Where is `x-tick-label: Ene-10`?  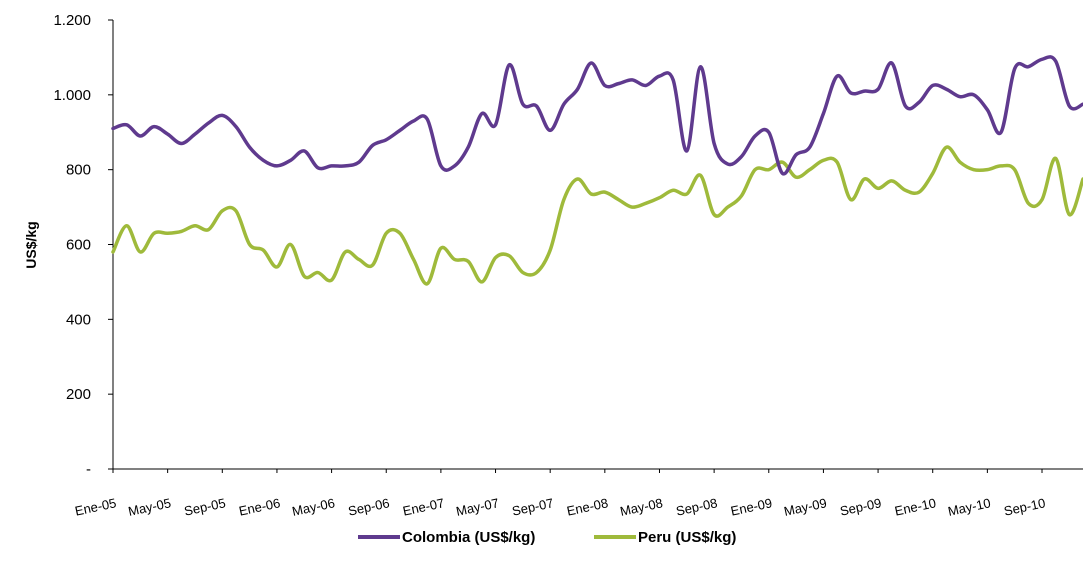
x-tick-label: Ene-10 is located at coordinates (915, 506).